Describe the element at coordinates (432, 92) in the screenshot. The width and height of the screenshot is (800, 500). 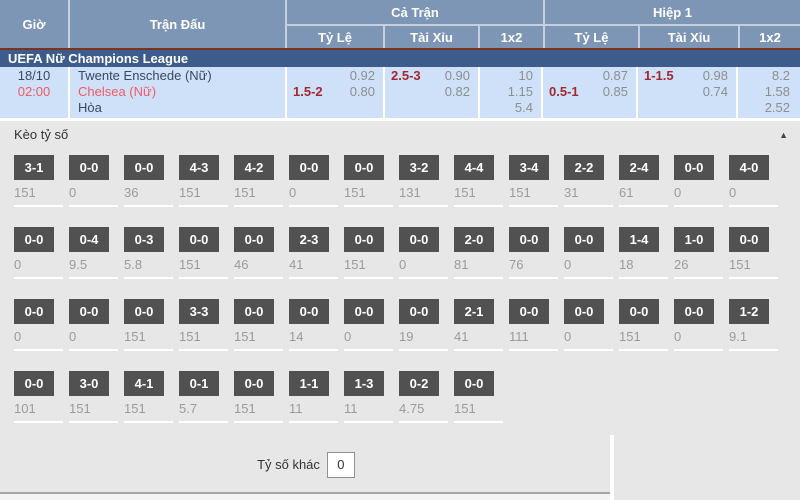
I see `full-total-cell: 2.5-3 0.90 0.82` at that location.